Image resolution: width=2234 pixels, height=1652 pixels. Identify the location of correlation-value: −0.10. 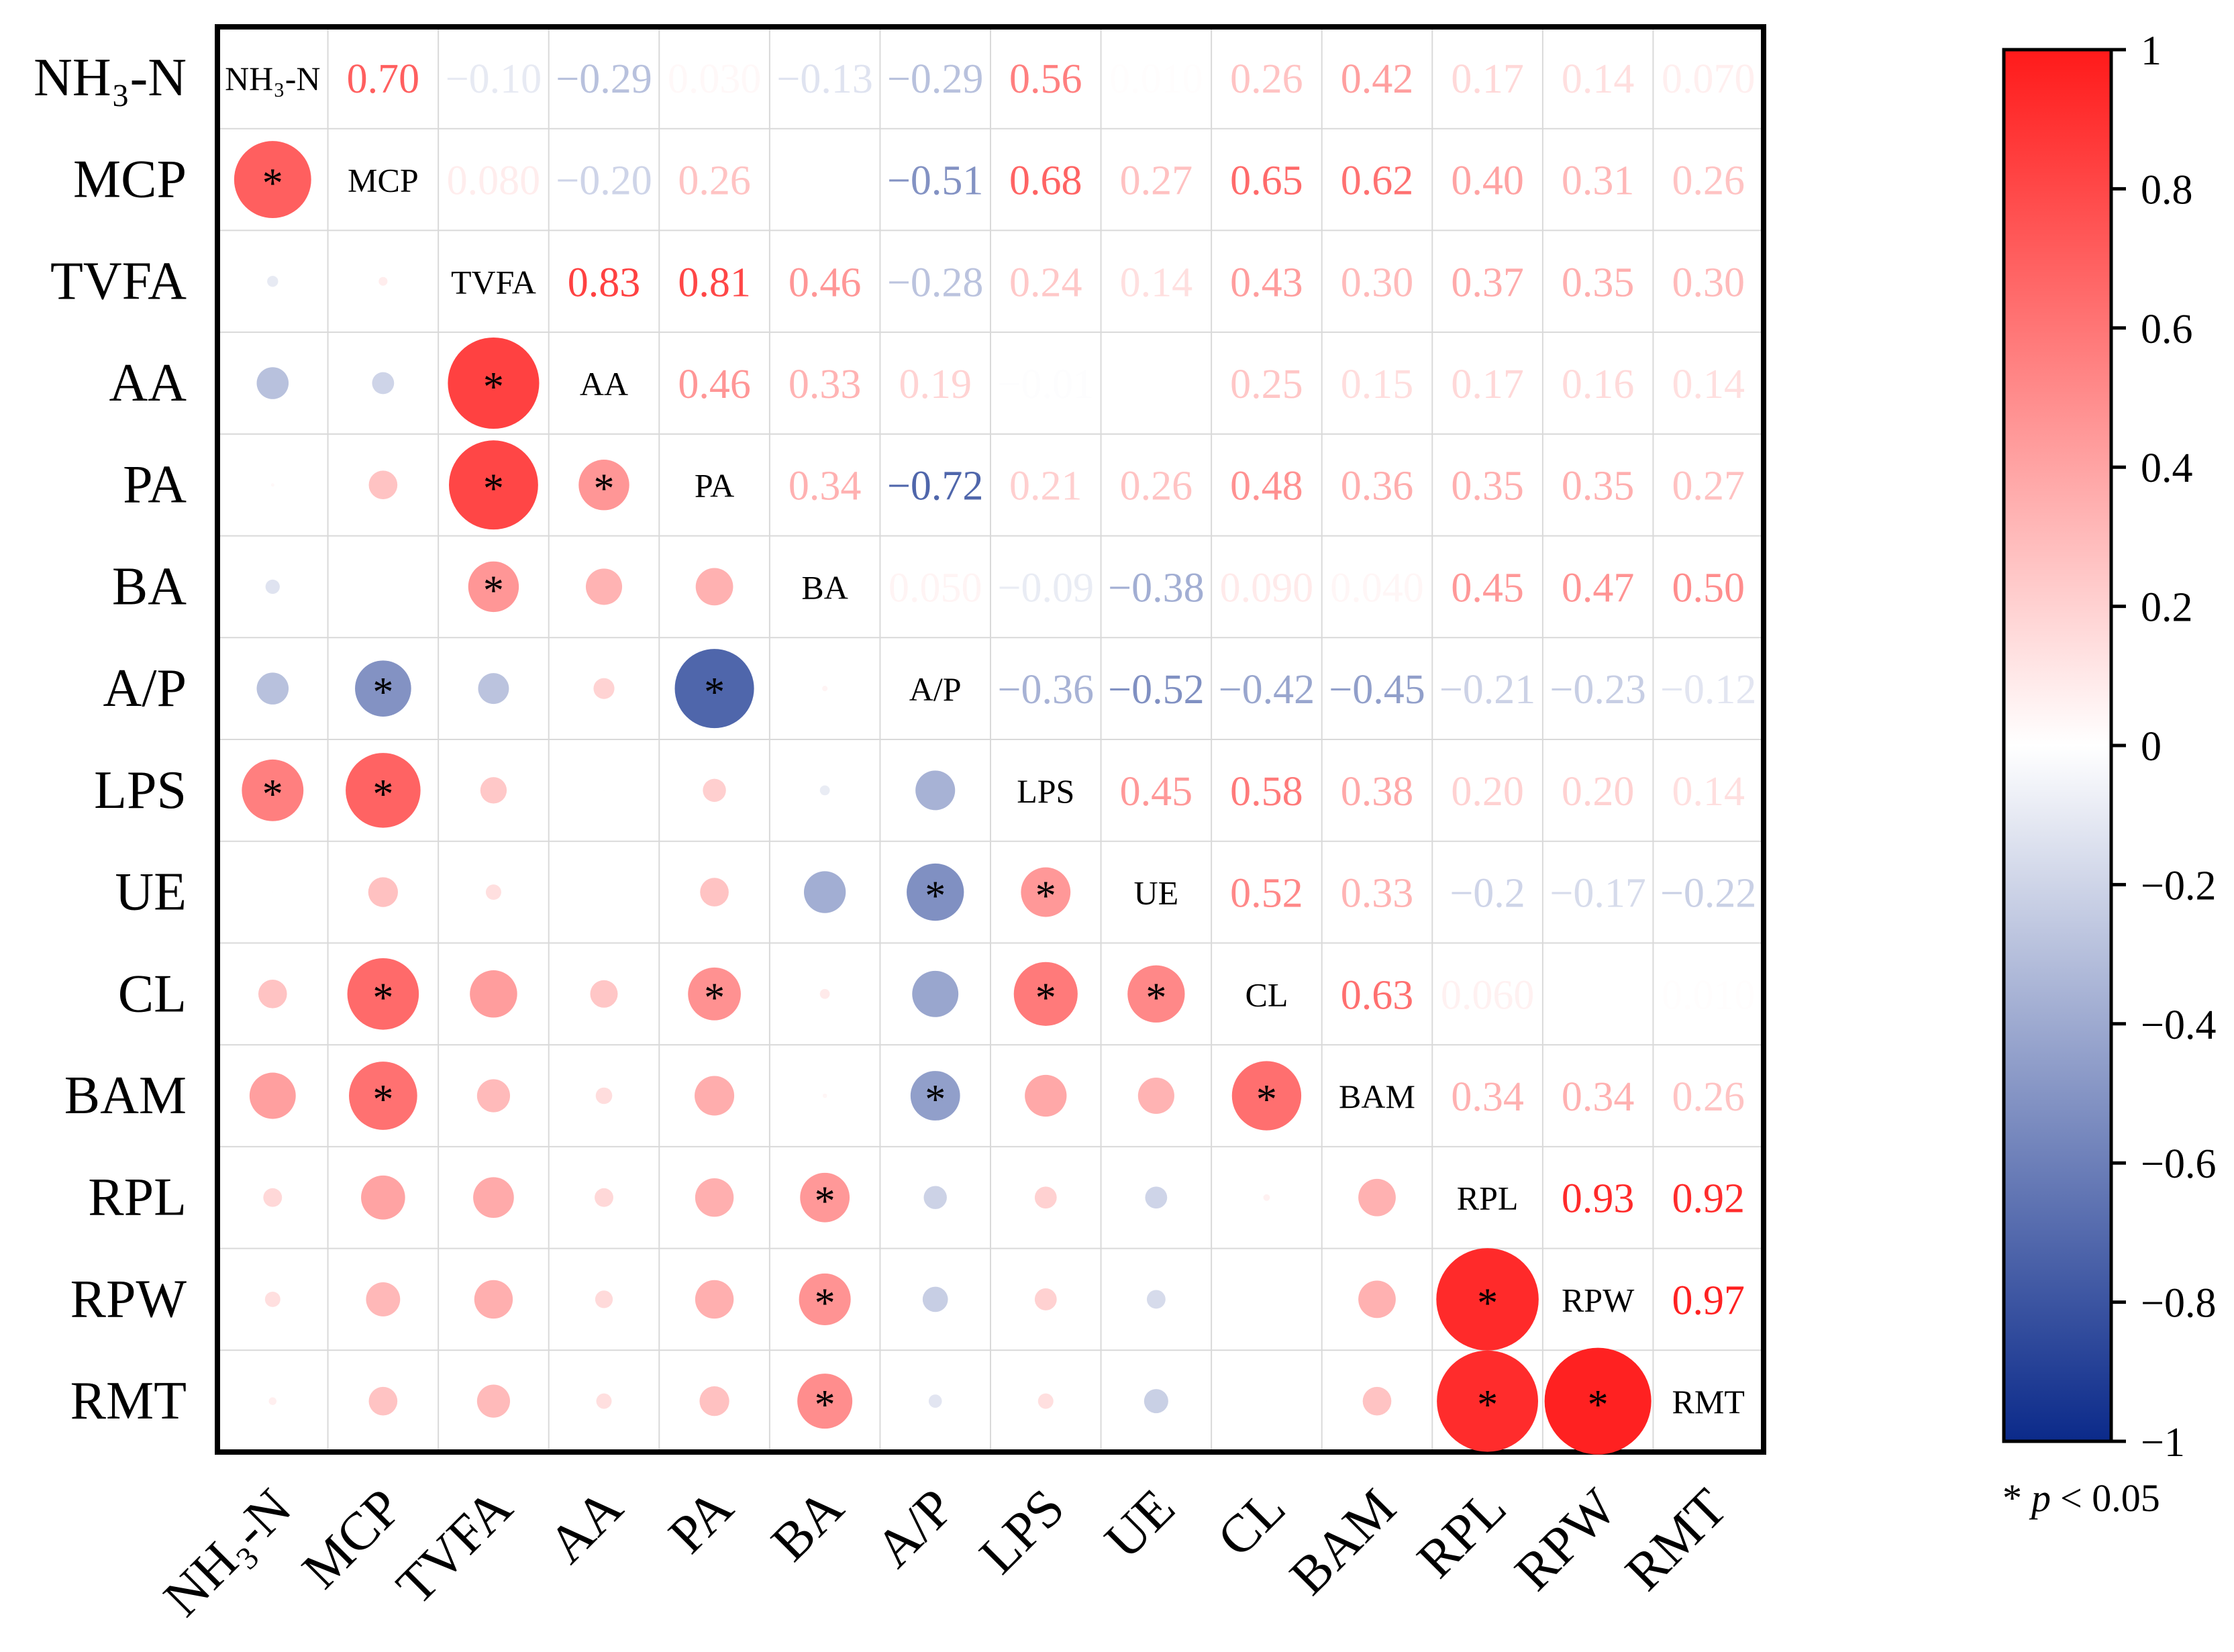
(494, 79).